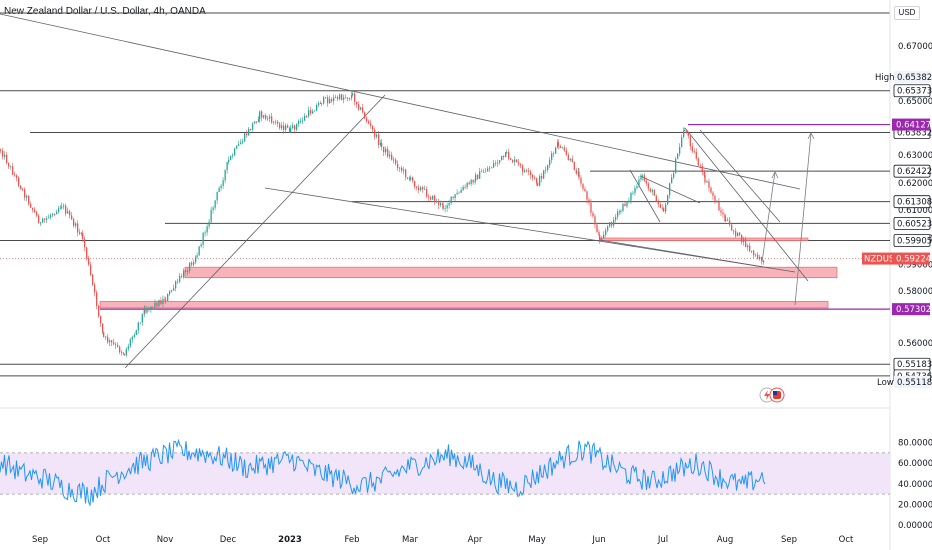 This screenshot has height=550, width=932. I want to click on price-tick-2: 0.63000, so click(915, 156).